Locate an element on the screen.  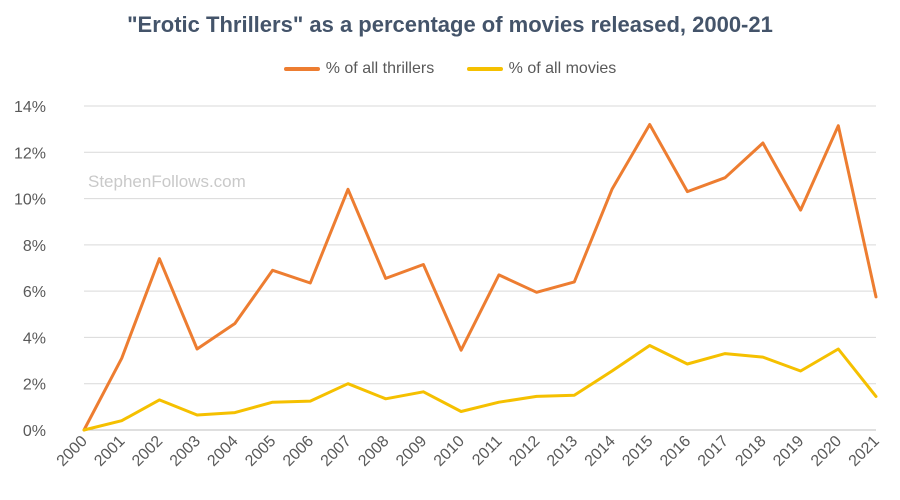
legend: % of all thrillers % of all movies is located at coordinates (450, 68).